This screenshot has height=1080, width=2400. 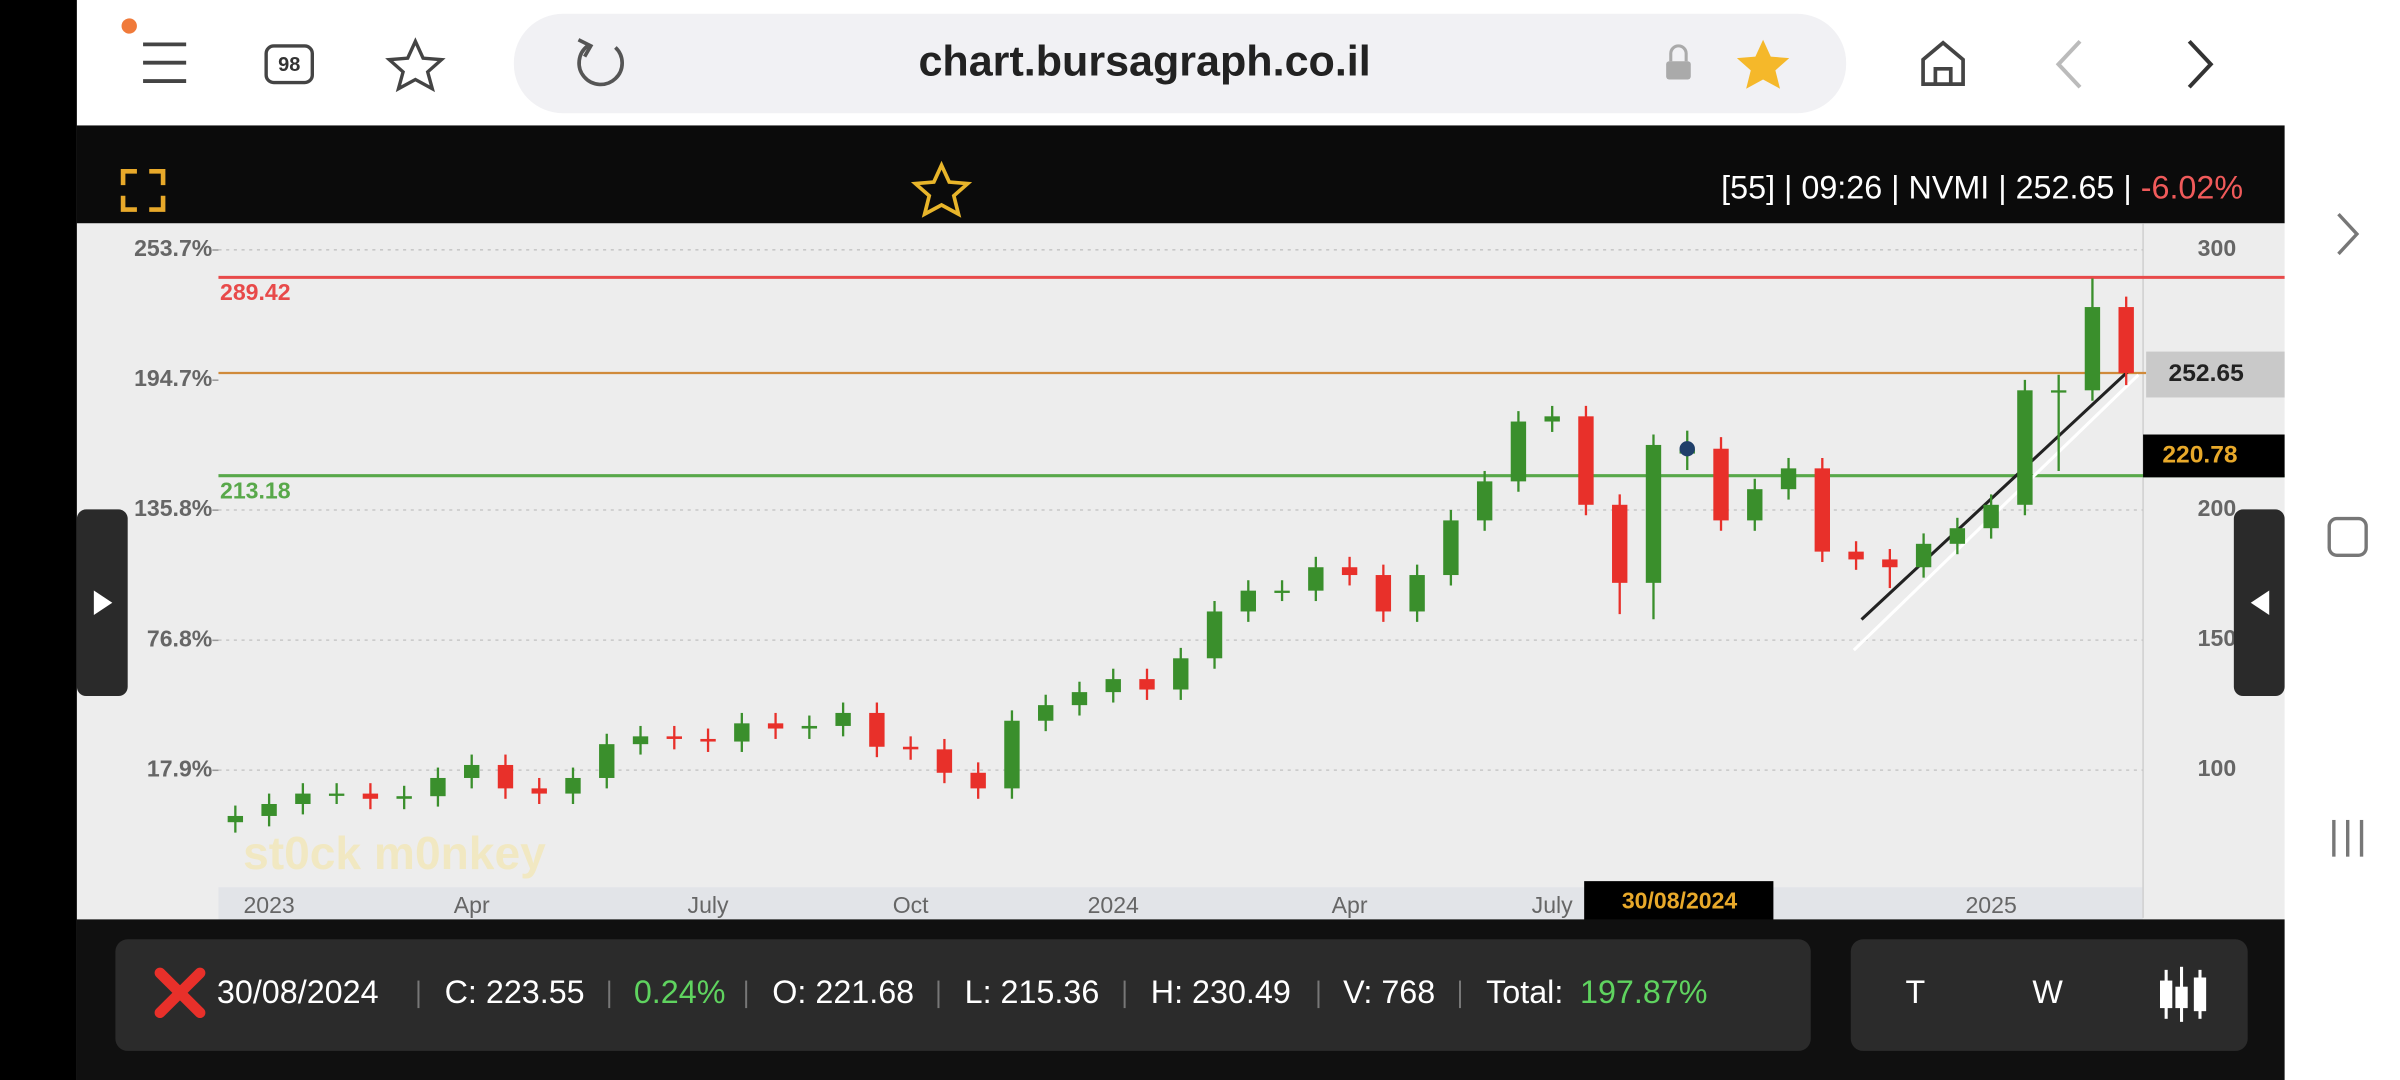 I want to click on watermark: st0ck m0nkey, so click(x=394, y=853).